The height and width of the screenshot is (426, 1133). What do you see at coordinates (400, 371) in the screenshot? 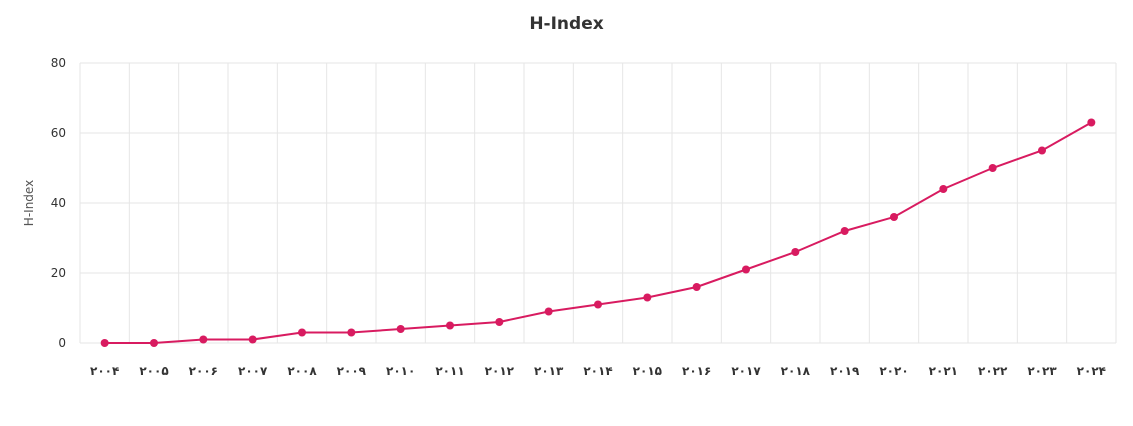
I see `x-tick-label: ۲۰۱۰` at bounding box center [400, 371].